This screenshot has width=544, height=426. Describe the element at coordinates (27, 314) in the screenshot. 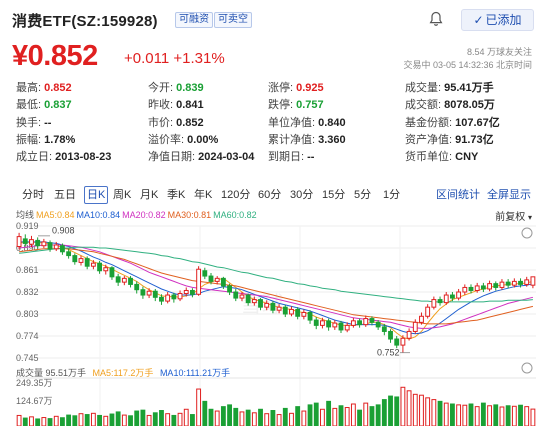

I see `y-tick-label: 0.803` at that location.